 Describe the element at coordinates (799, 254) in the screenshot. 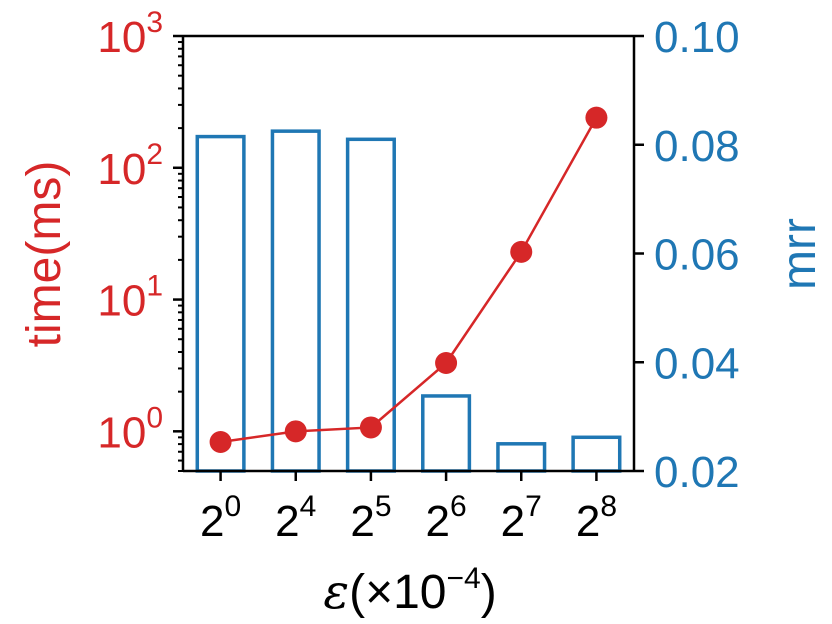

I see `right-axis-title: mrr` at that location.